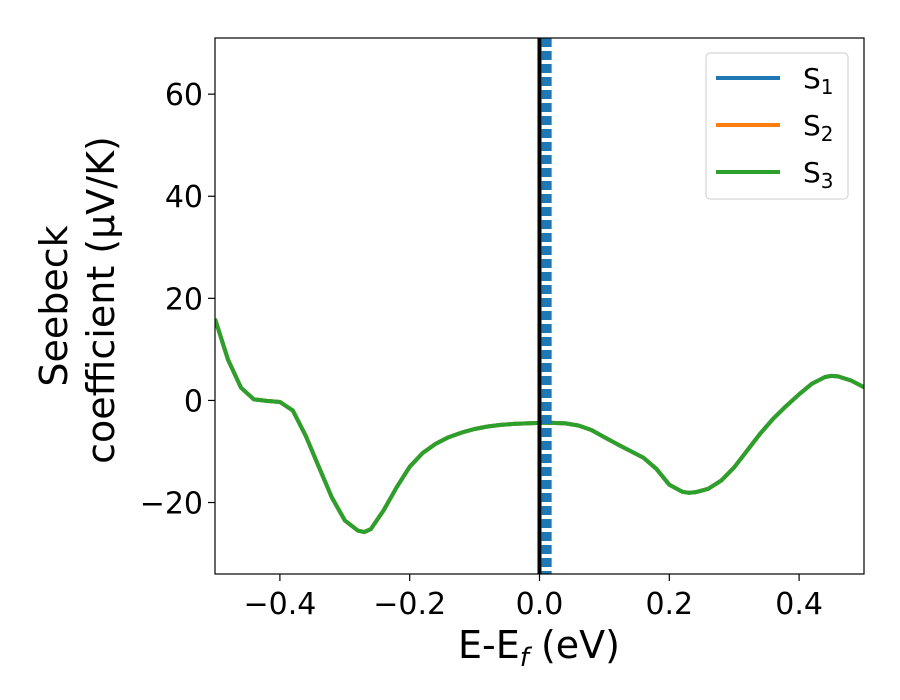  What do you see at coordinates (279, 604) in the screenshot?
I see `x-tick-label: −0.4` at bounding box center [279, 604].